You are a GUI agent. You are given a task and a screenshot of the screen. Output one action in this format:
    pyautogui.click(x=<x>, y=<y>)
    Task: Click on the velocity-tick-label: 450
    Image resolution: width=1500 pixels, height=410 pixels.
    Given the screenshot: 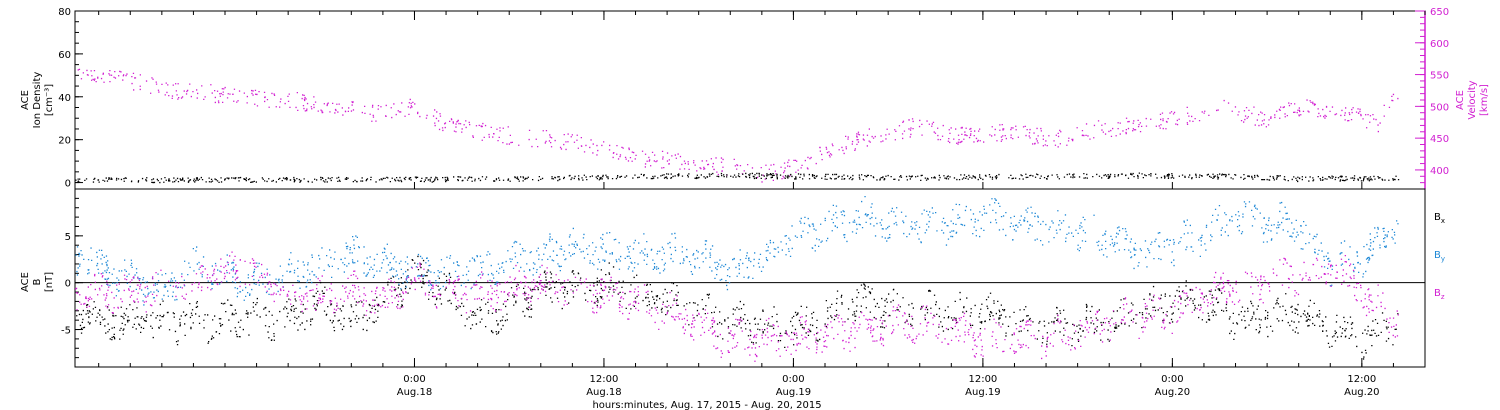 What is the action you would take?
    pyautogui.click(x=1439, y=139)
    